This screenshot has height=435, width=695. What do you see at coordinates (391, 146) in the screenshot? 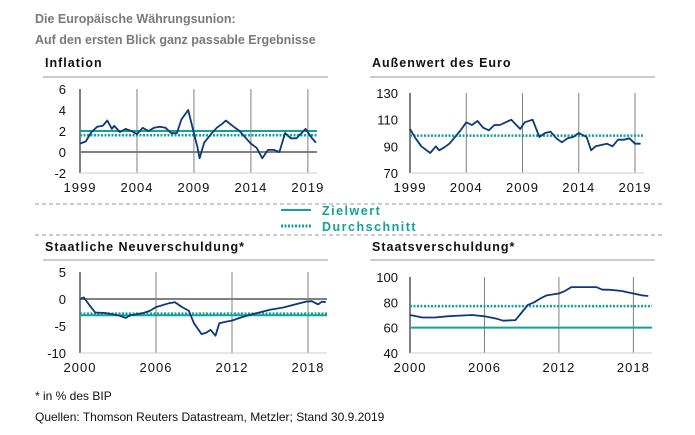
I see `y-tick-label: 90` at bounding box center [391, 146].